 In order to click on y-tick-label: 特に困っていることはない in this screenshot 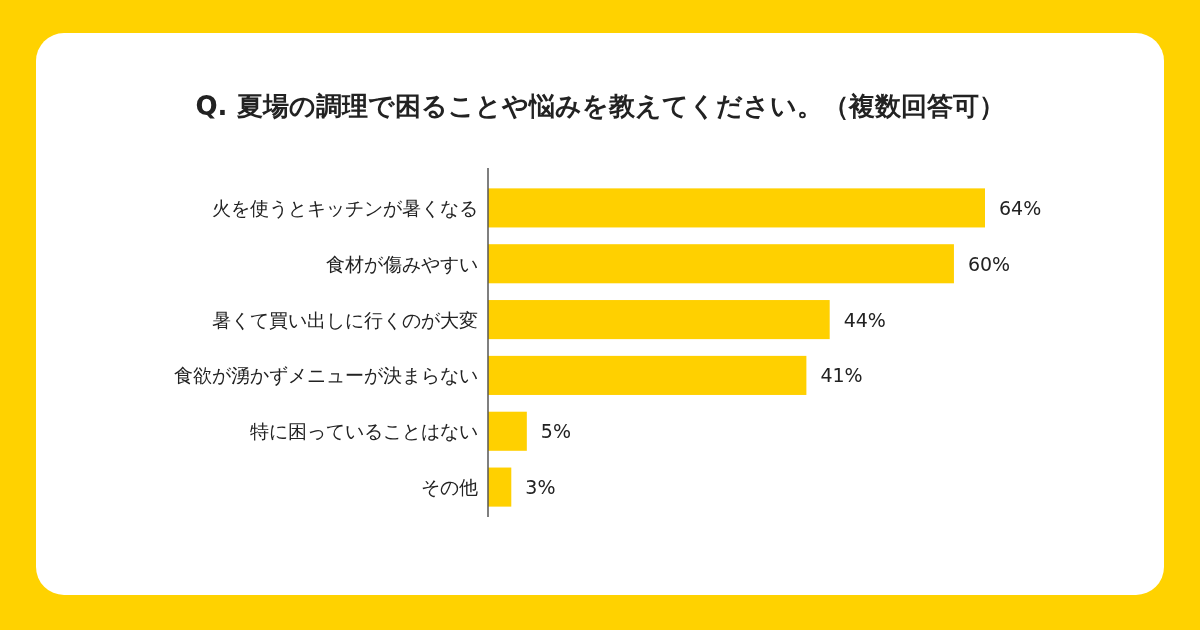, I will do `click(364, 431)`.